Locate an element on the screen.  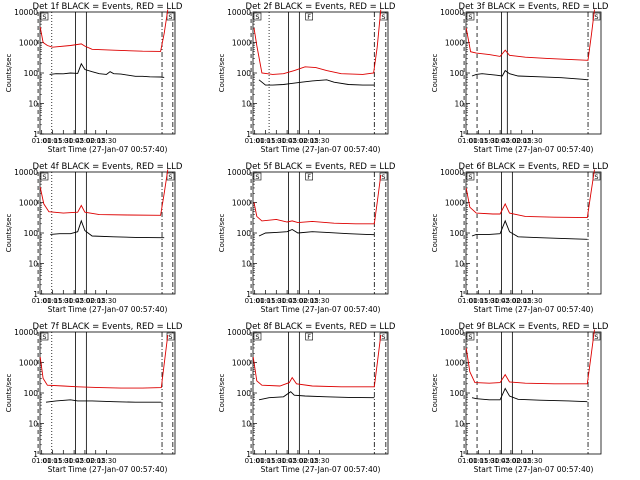
panel-title: Det 3f BLACK = Events, RED = LLD is located at coordinates (534, 7).